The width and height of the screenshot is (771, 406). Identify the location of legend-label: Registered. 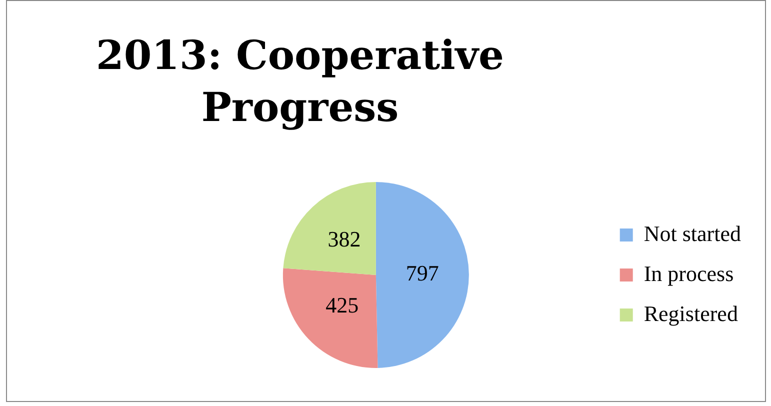
(691, 313).